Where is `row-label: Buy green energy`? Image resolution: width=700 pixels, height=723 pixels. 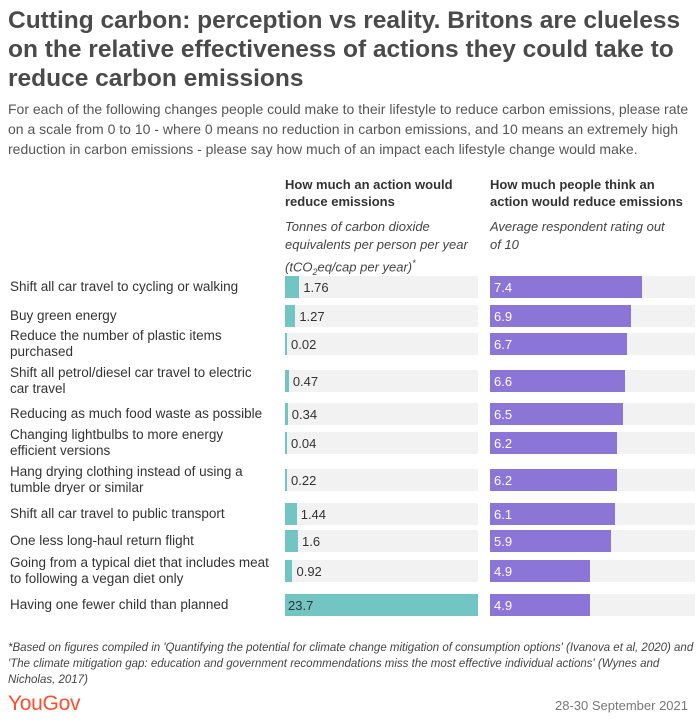
row-label: Buy green energy is located at coordinates (63, 315).